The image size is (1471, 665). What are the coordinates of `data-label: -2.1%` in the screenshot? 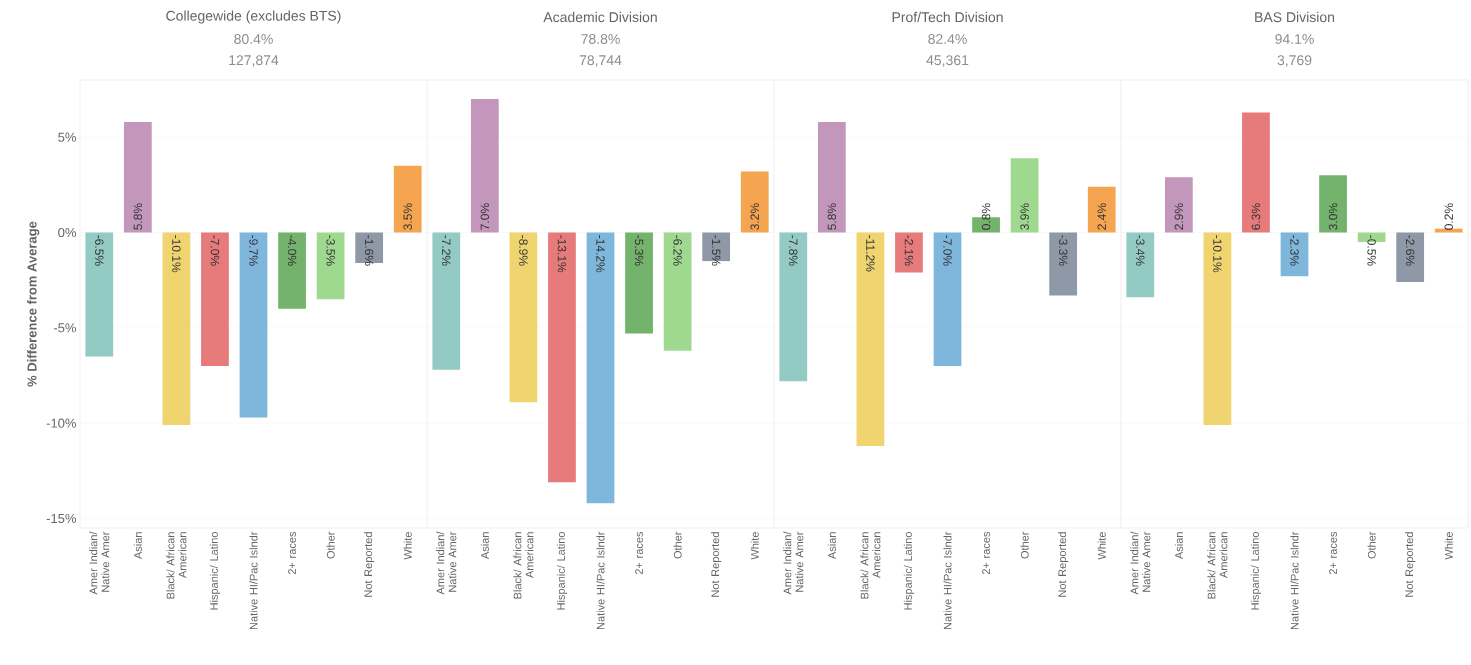 It's located at (909, 250).